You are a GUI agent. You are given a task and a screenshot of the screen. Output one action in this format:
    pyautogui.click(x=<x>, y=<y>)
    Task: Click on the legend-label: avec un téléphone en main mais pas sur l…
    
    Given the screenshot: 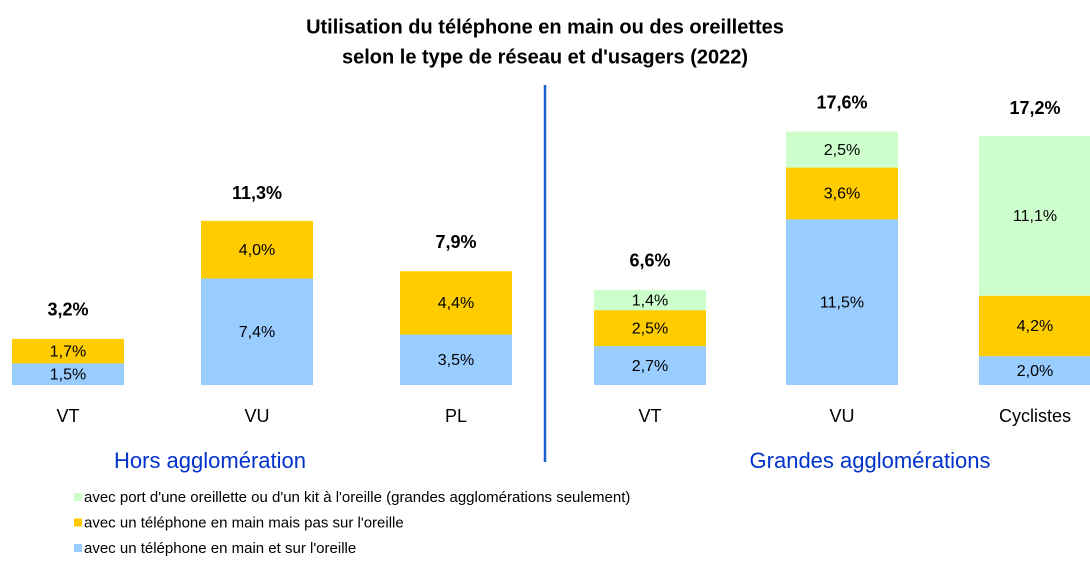 What is the action you would take?
    pyautogui.click(x=244, y=522)
    